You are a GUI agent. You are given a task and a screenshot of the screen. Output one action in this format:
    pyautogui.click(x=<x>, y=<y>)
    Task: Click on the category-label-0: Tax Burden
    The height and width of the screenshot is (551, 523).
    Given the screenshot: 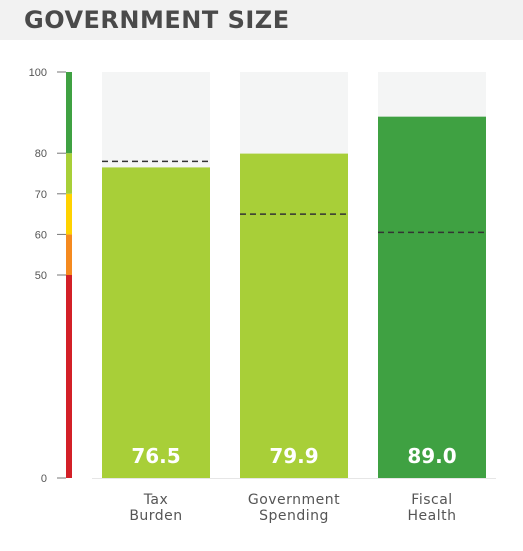 What is the action you would take?
    pyautogui.click(x=156, y=508)
    